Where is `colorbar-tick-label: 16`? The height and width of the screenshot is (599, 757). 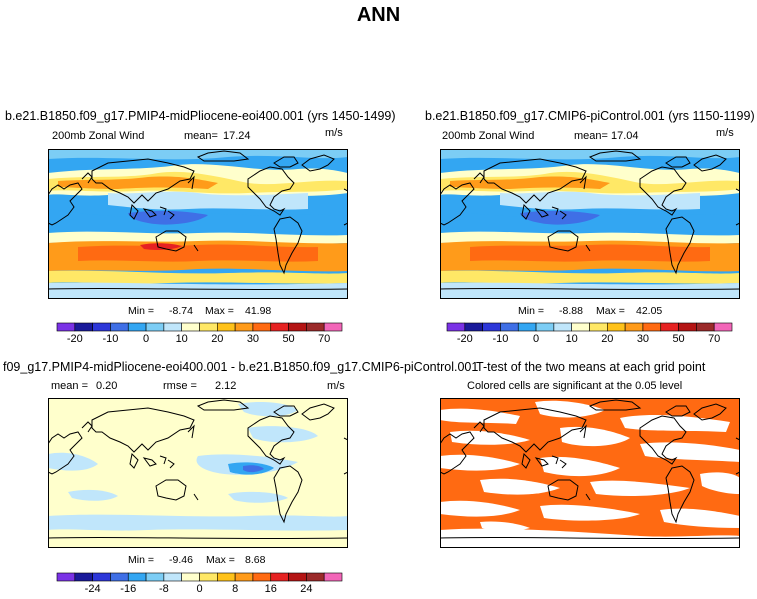 colorbar-tick-label: 16 is located at coordinates (270, 589).